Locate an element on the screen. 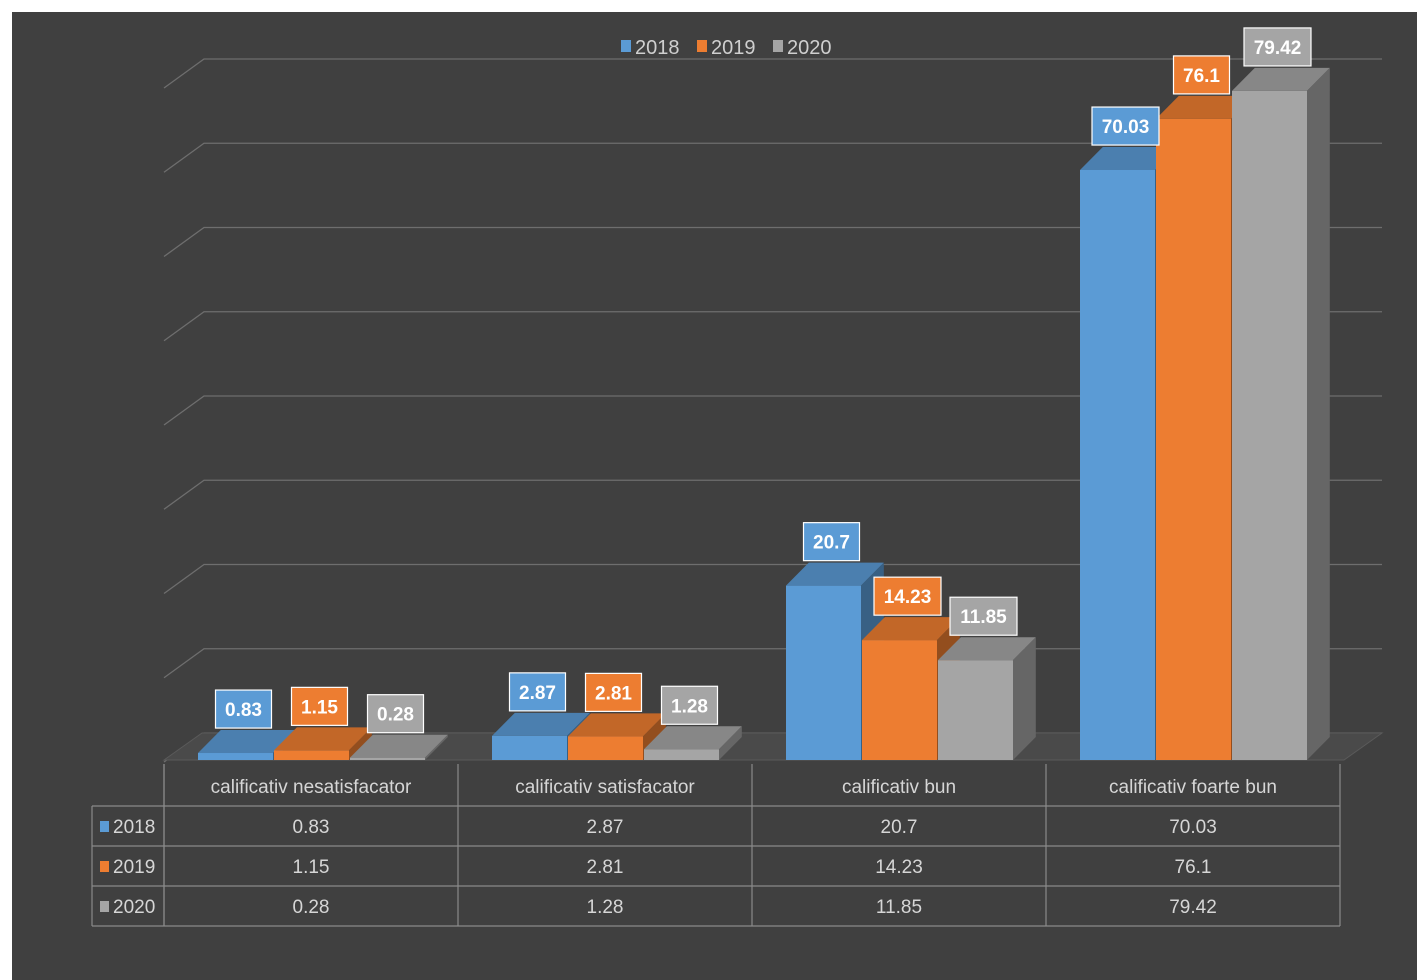 The width and height of the screenshot is (1417, 980). data-label-2019-4: 76.1 is located at coordinates (1201, 75).